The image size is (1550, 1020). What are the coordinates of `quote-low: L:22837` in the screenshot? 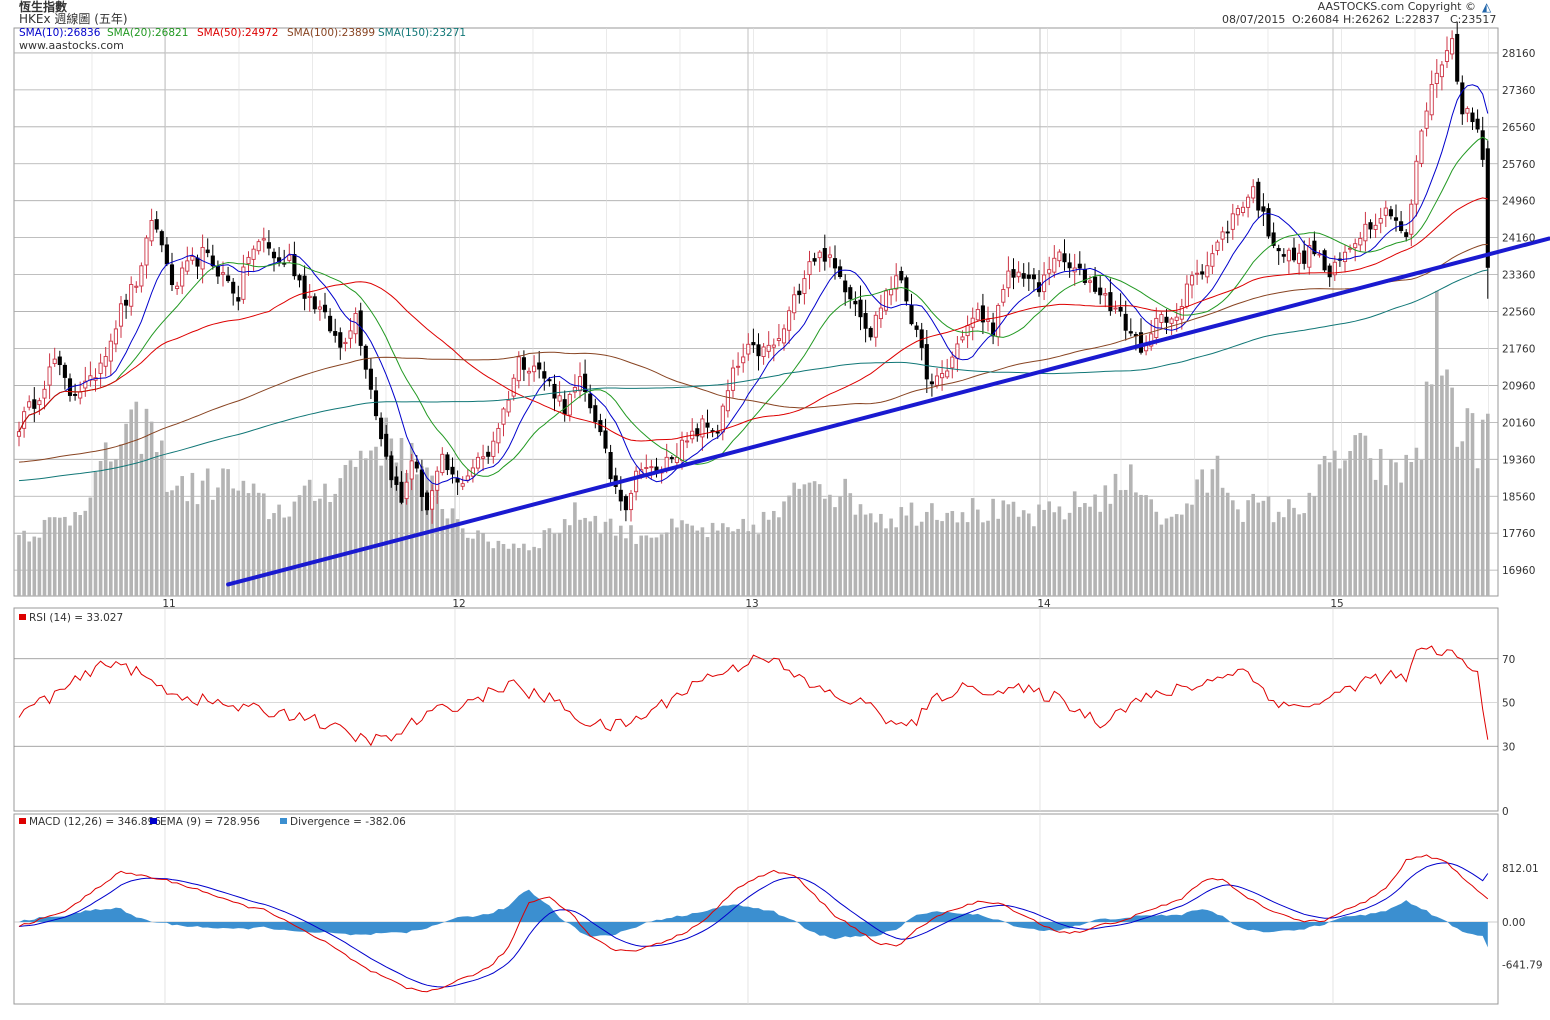 It's located at (1417, 19).